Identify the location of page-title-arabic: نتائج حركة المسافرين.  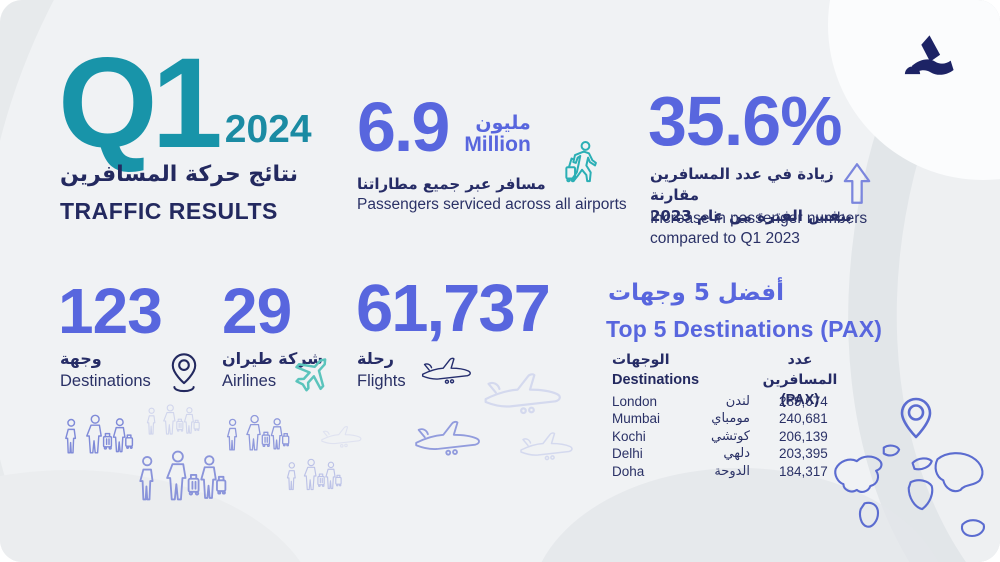
(179, 174).